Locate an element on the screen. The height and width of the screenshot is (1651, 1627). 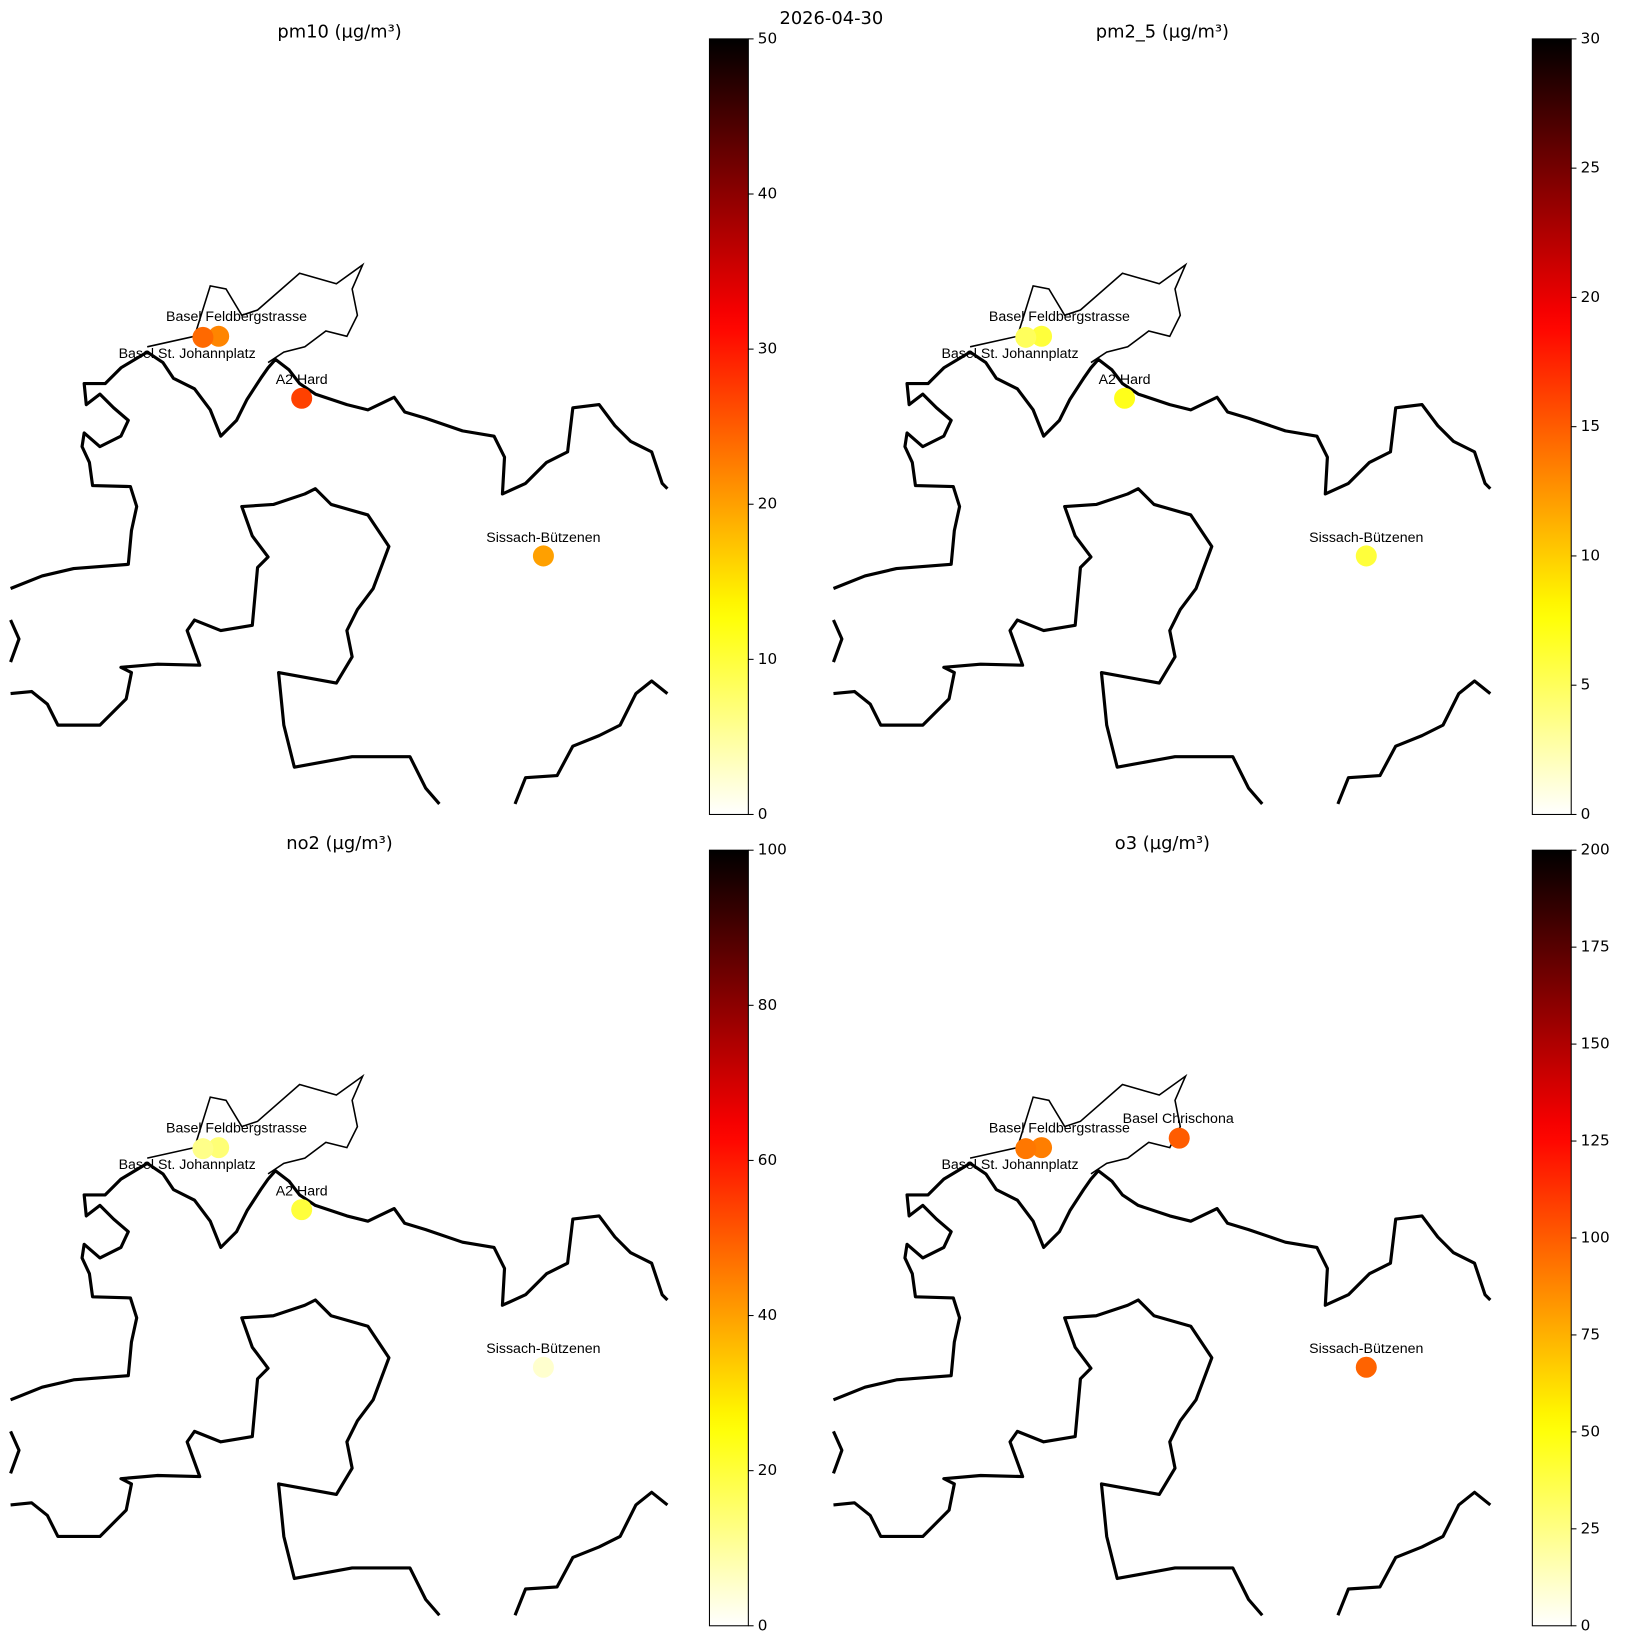
colorbar-tick-label: 15 is located at coordinates (1590, 426).